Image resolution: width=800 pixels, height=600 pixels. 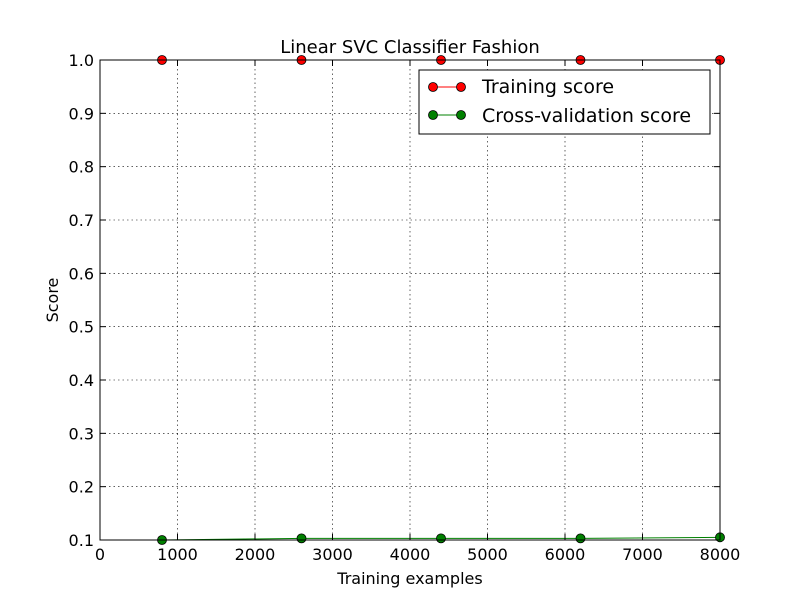 I want to click on y-tick-label: 0.5, so click(x=81, y=327).